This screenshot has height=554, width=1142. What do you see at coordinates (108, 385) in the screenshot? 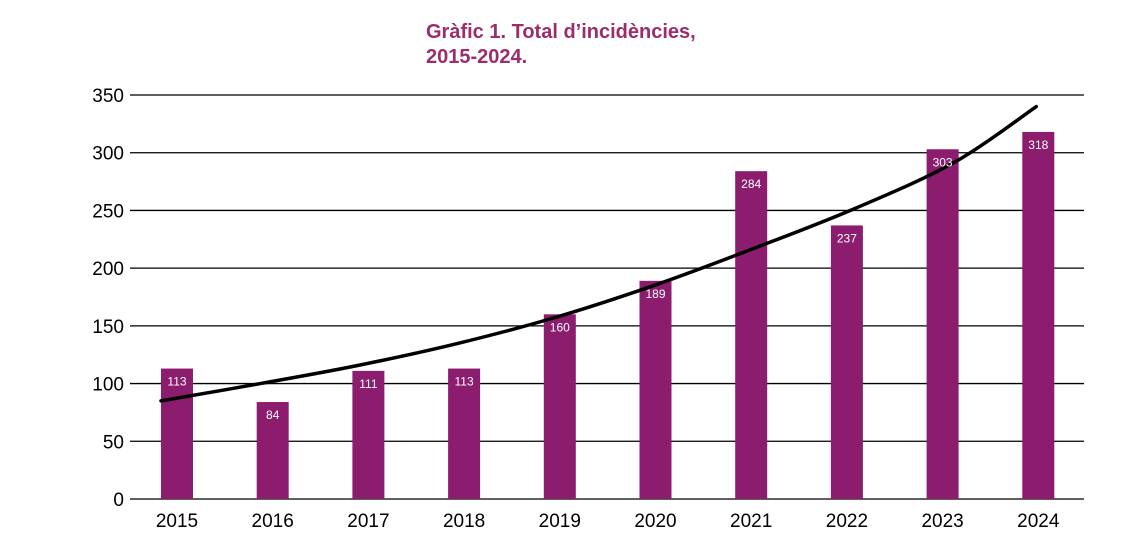
I see `y-tick-label: 100` at bounding box center [108, 385].